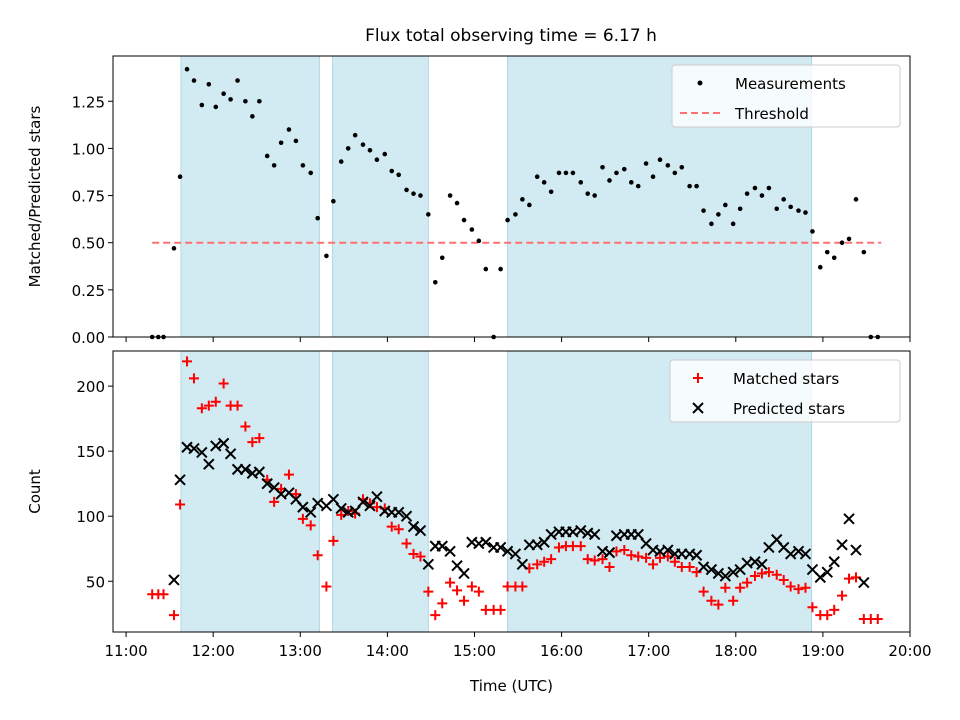 The height and width of the screenshot is (720, 960). I want to click on x-tick-label: 14:00, so click(387, 651).